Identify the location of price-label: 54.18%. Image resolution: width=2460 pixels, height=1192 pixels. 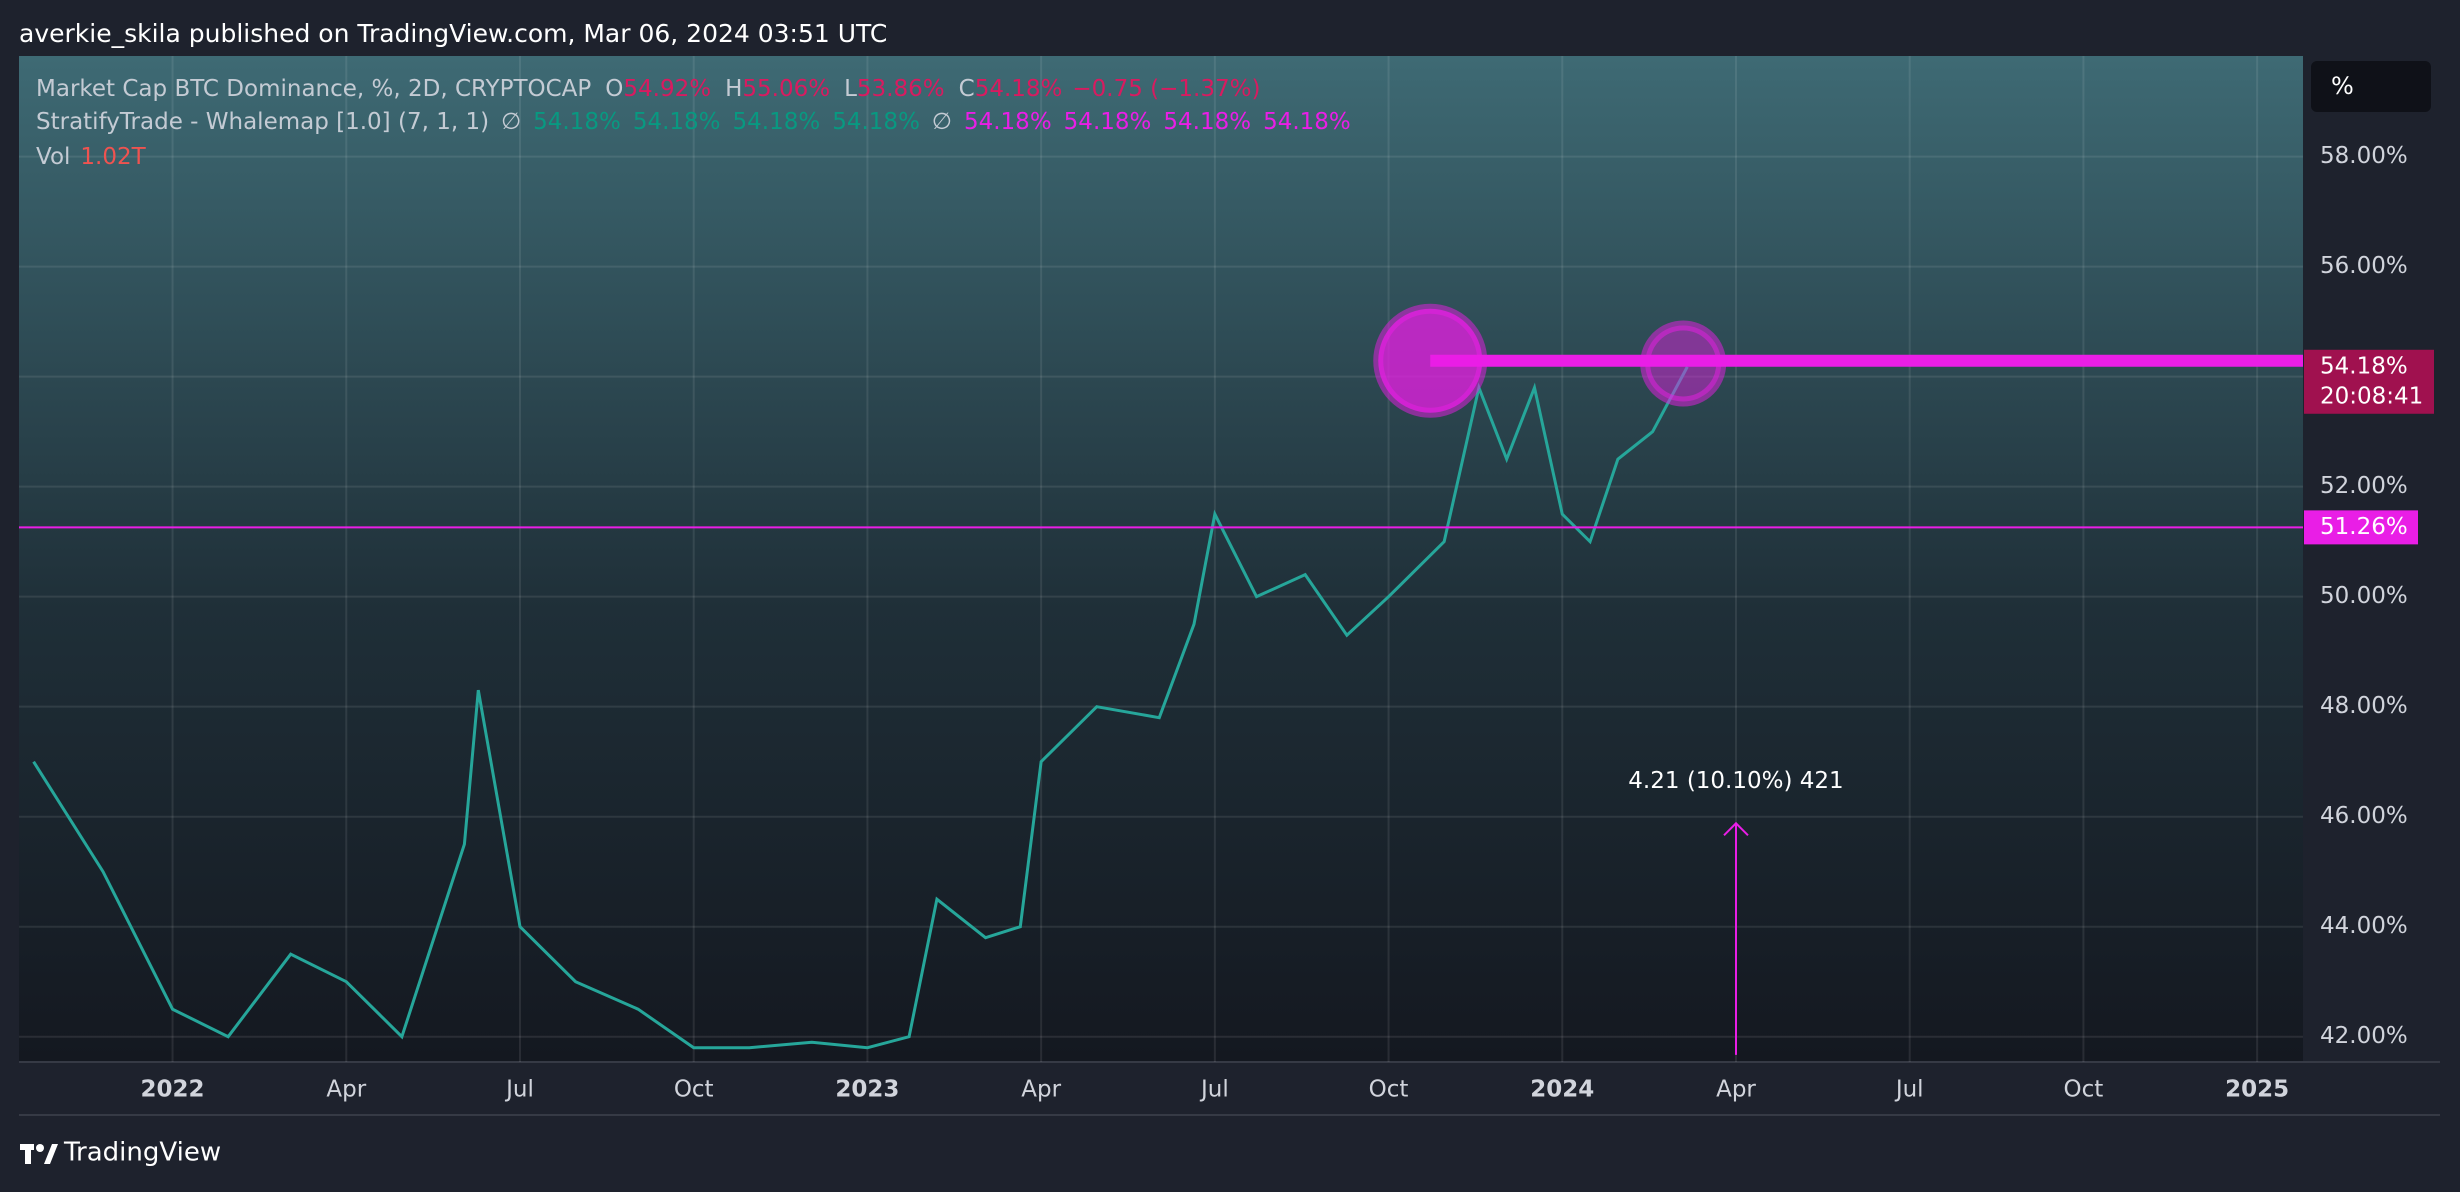
(2364, 366).